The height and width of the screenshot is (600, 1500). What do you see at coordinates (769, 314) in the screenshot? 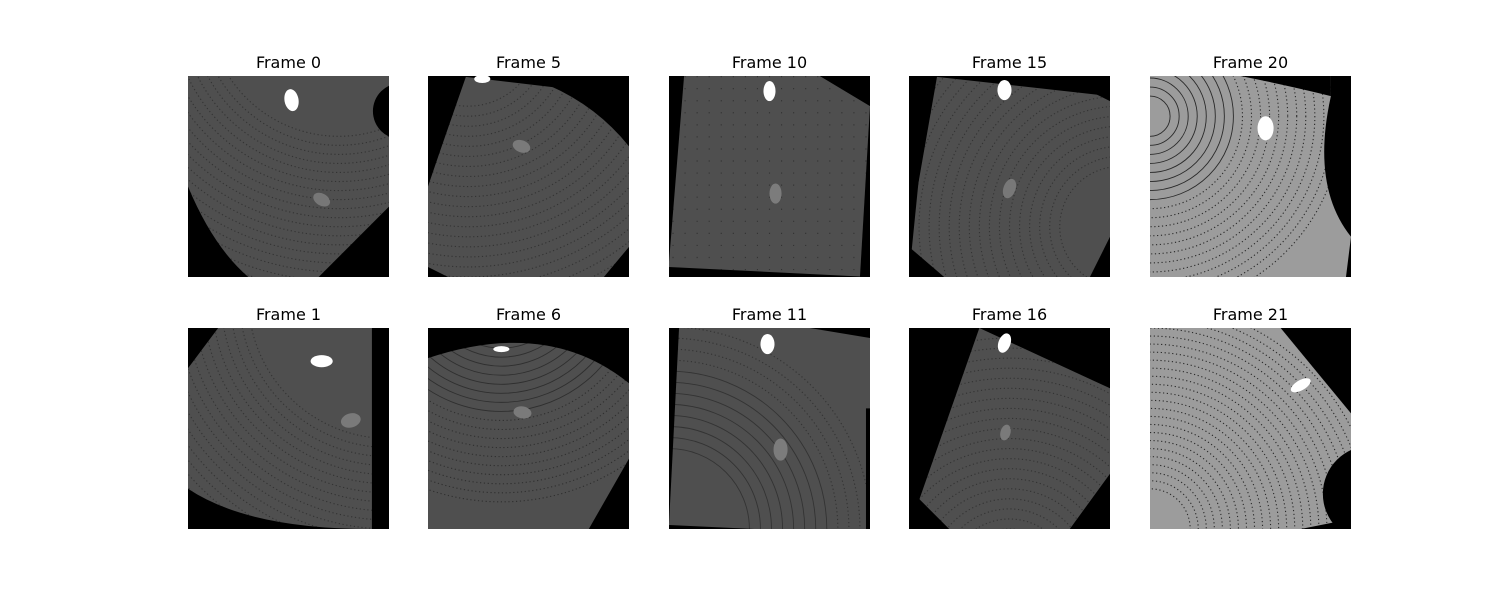
I see `panel-title: Frame 11` at bounding box center [769, 314].